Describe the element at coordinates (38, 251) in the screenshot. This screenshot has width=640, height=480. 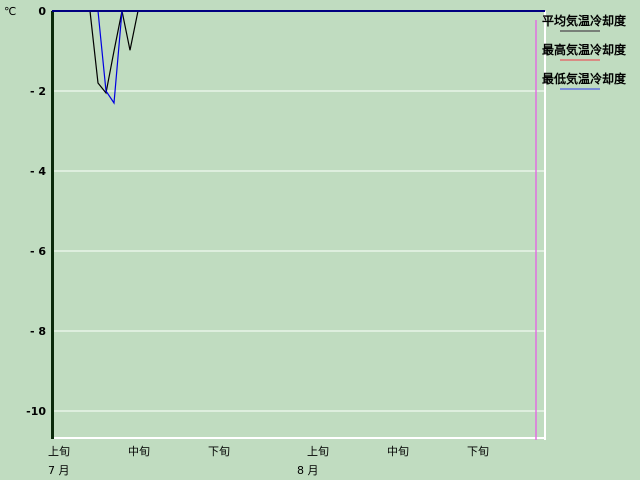
I see `y-tick-label: - 6` at that location.